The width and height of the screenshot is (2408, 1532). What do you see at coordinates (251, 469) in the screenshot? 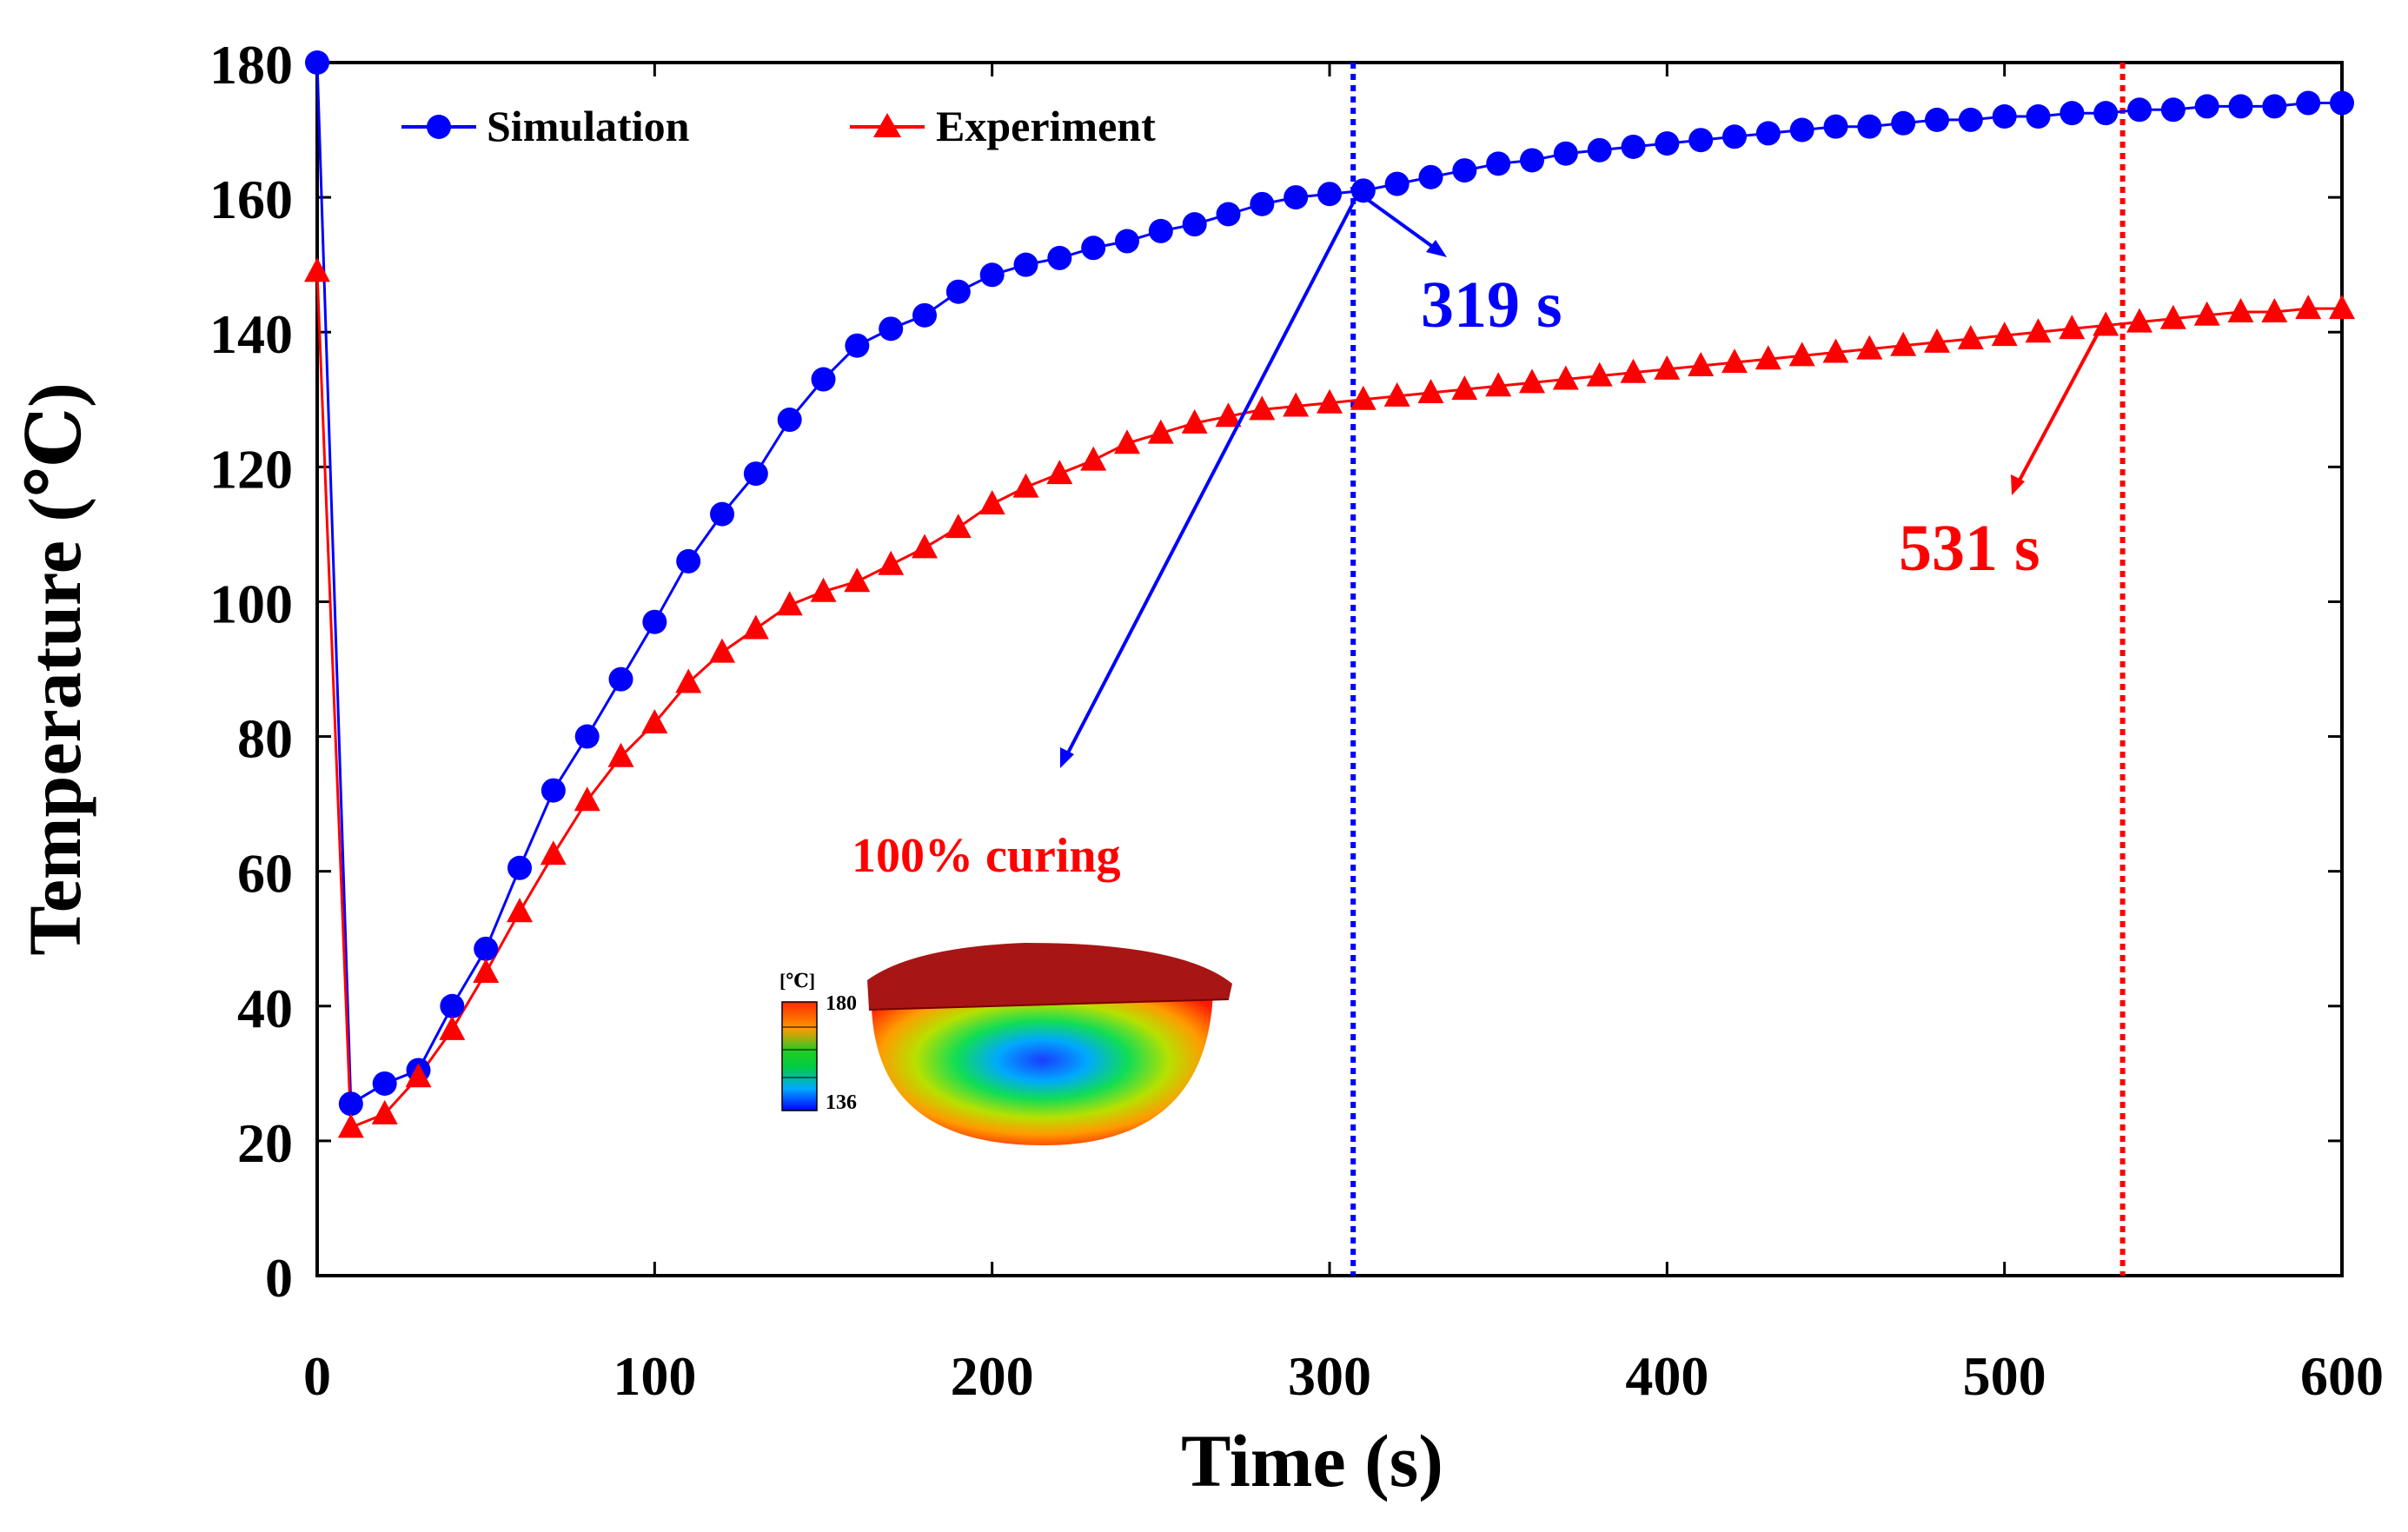
I see `y-tick-label: 120` at bounding box center [251, 469].